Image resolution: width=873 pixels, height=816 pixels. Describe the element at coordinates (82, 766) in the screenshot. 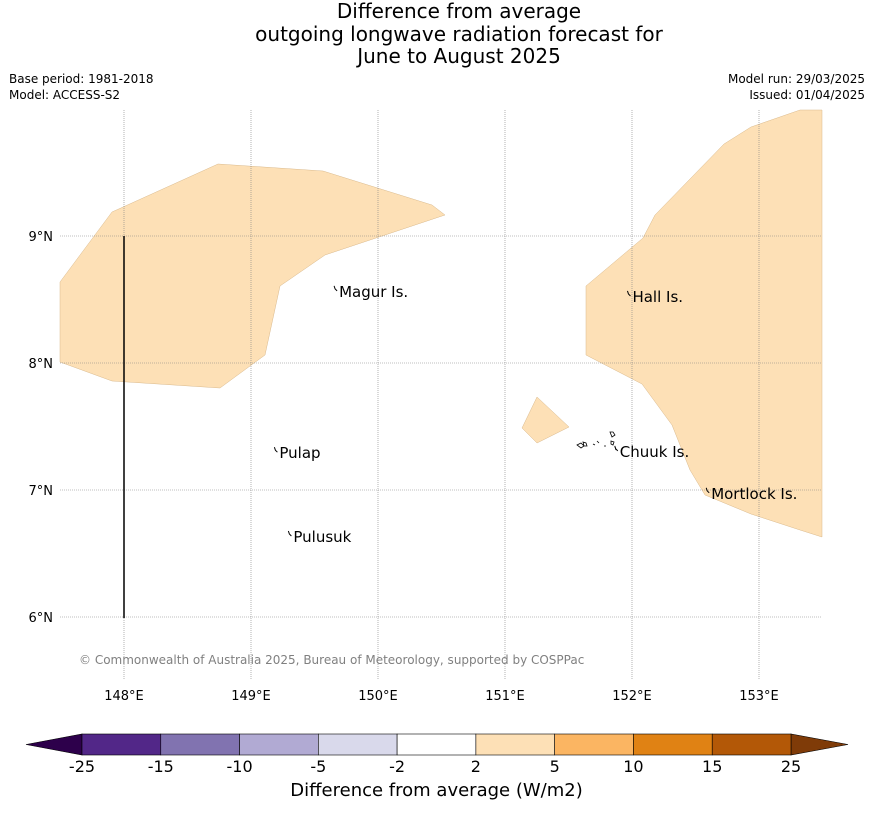

I see `colorbar-tick-label: -25` at that location.